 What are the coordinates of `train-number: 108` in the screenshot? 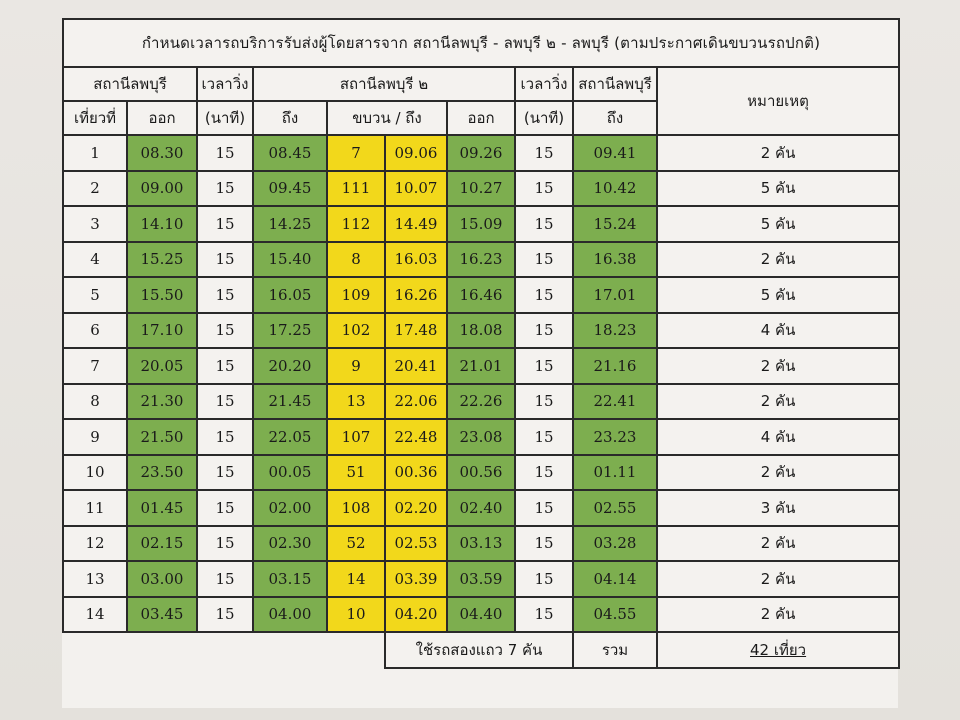 It's located at (356, 508).